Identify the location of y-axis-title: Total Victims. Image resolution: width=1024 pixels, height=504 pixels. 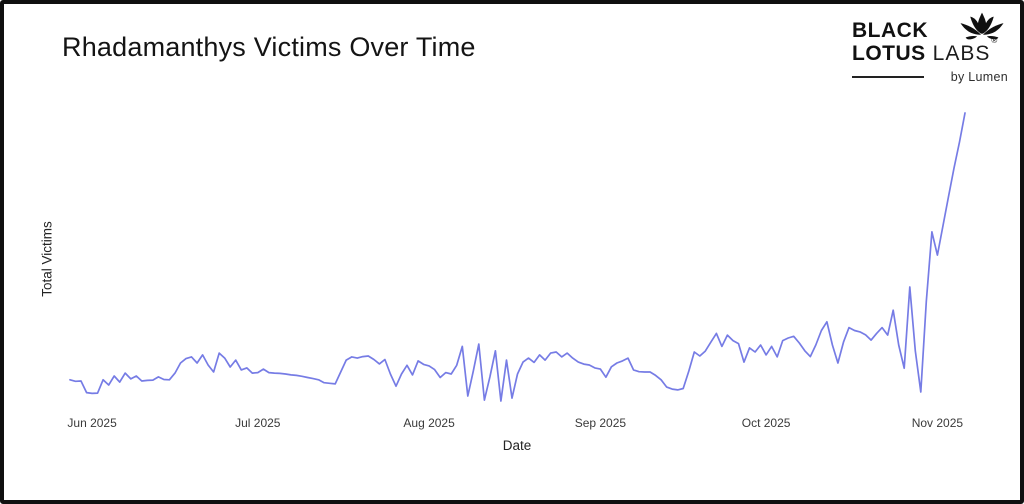
(47, 259).